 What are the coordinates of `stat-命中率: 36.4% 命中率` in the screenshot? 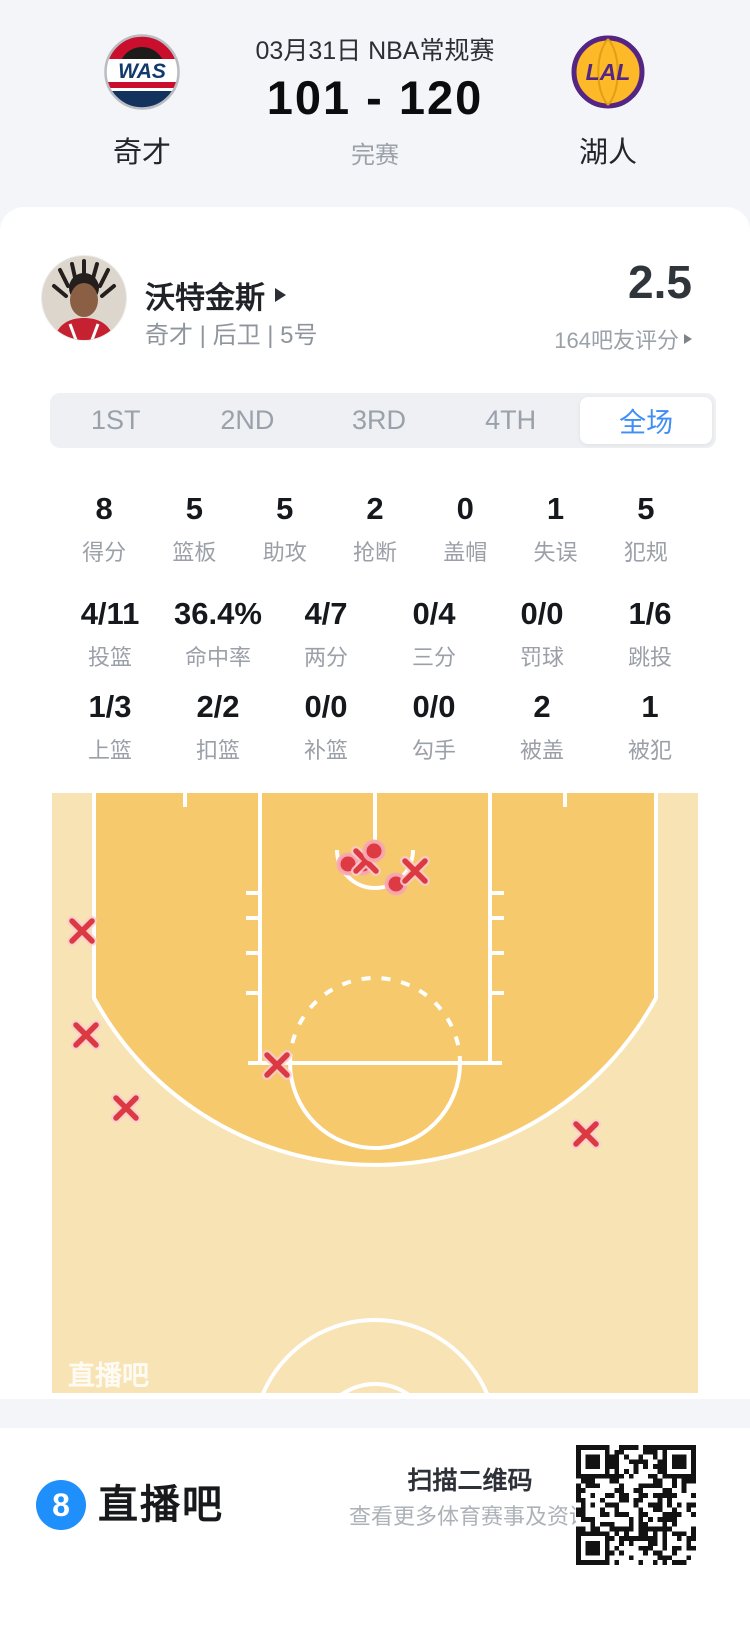 It's located at (218, 633).